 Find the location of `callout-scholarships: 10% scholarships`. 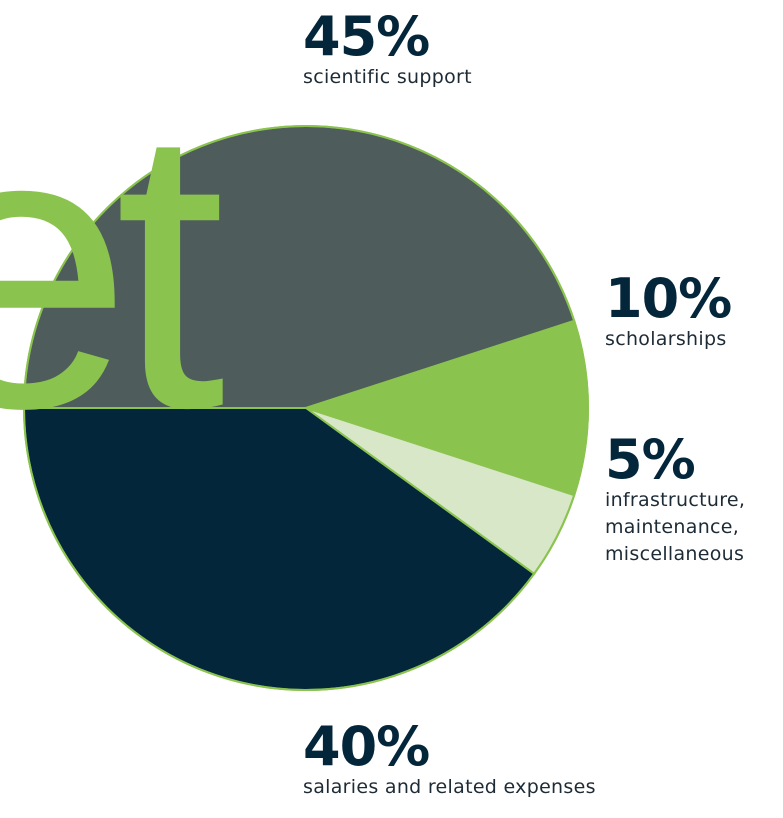

callout-scholarships: 10% scholarships is located at coordinates (668, 310).